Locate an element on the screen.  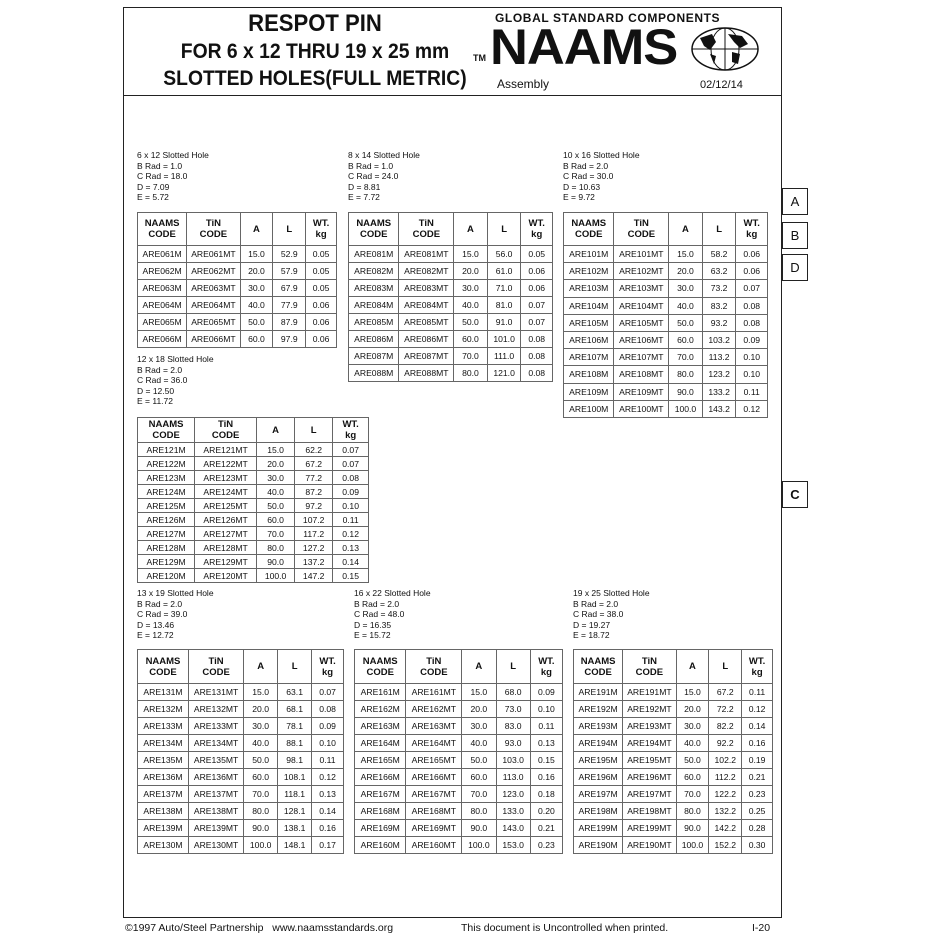
revision-date: 02/12/14 is located at coordinates (721, 85).